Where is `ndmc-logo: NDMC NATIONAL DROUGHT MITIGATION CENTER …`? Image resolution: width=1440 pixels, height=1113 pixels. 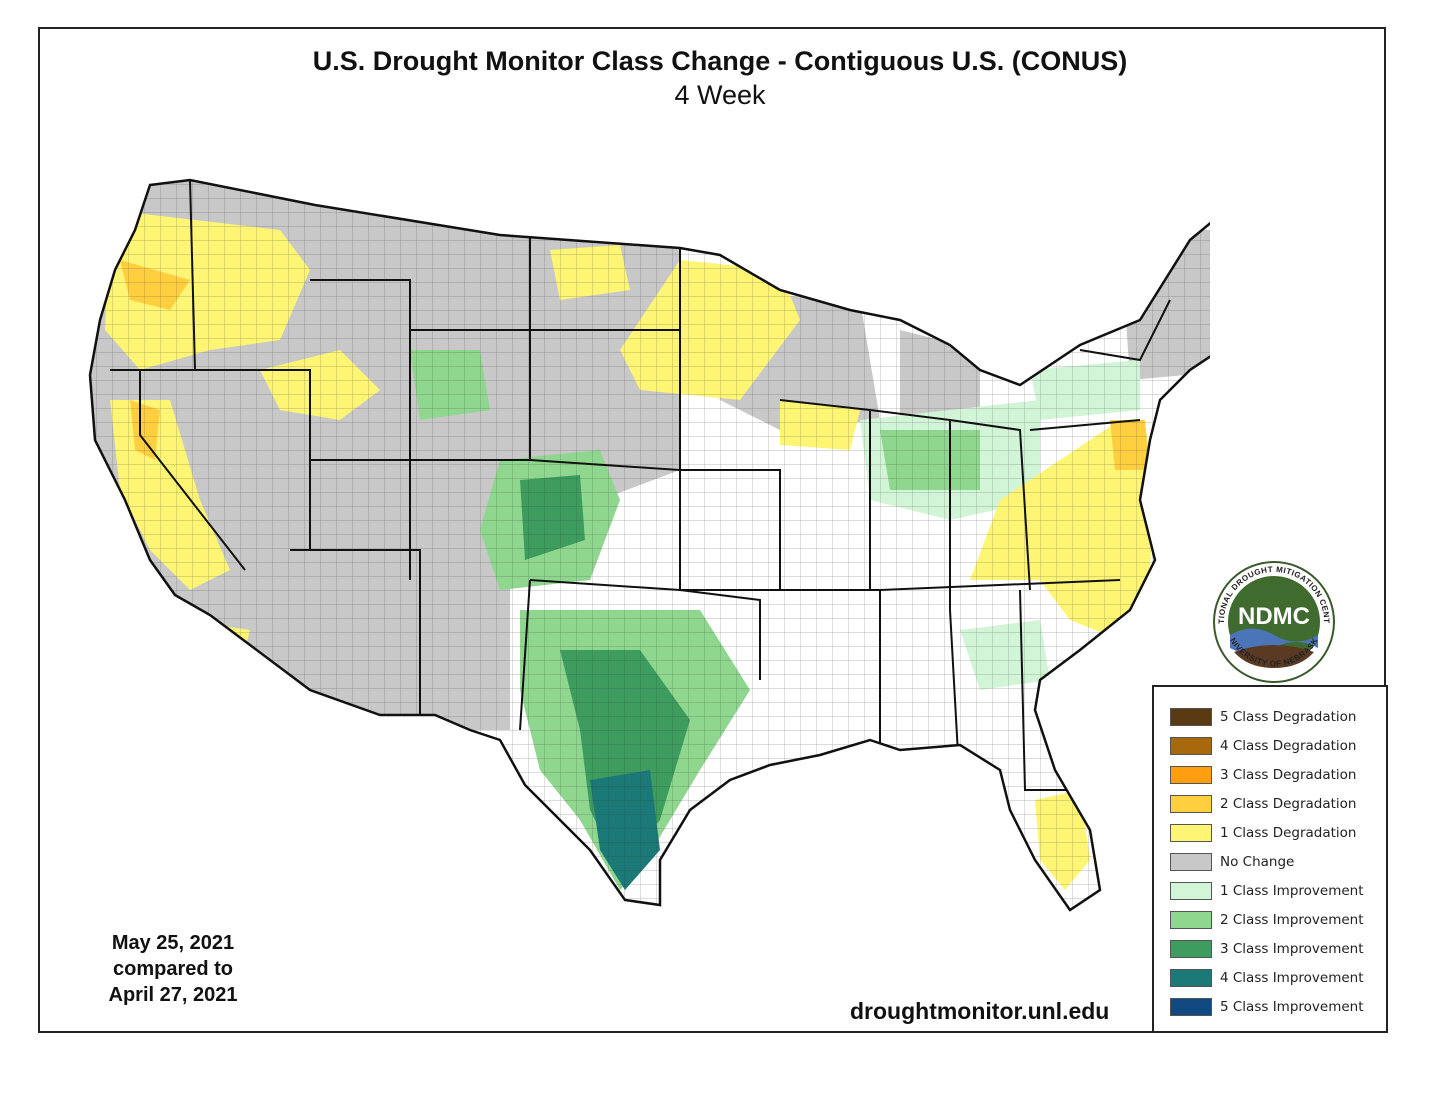
ndmc-logo: NDMC NATIONAL DROUGHT MITIGATION CENTER … is located at coordinates (1273, 621).